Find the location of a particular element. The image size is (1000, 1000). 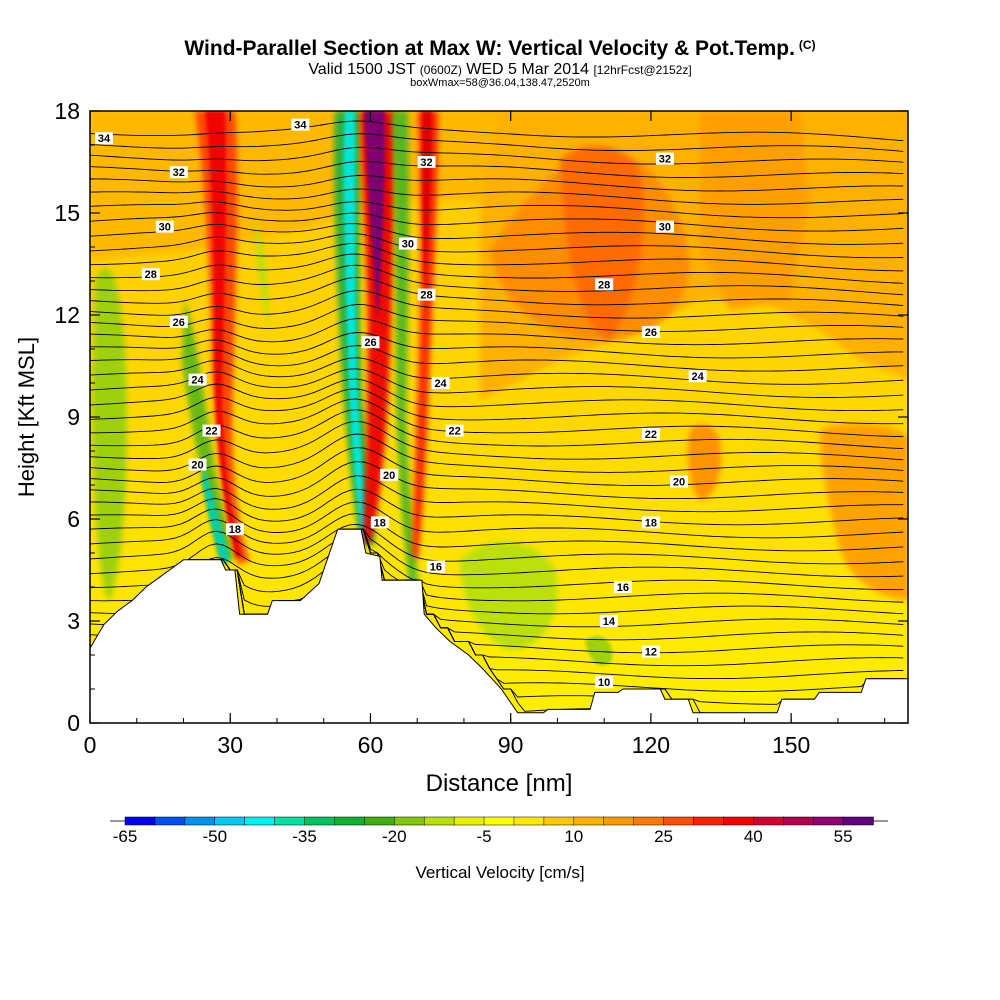

colorbar-tick-label: -35 is located at coordinates (304, 836).